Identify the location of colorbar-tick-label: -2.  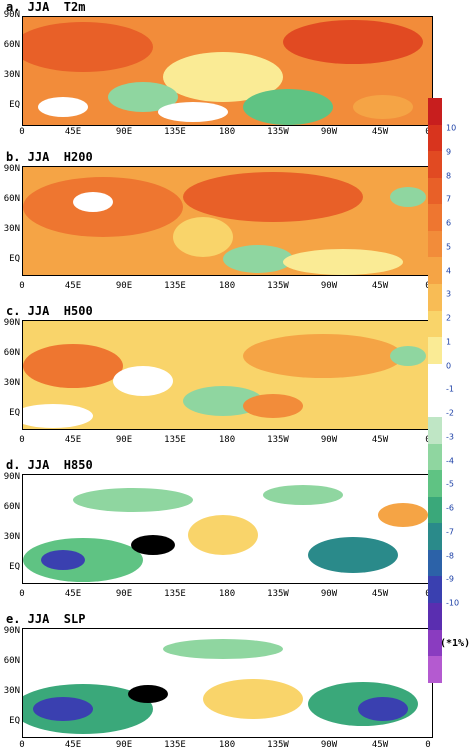
(450, 413).